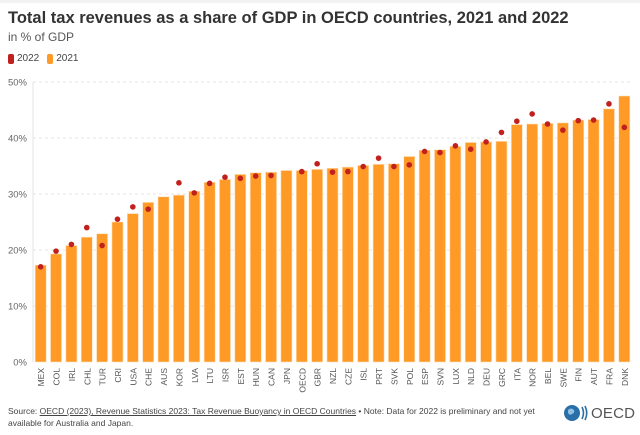 This screenshot has width=640, height=435. Describe the element at coordinates (578, 120) in the screenshot. I see `dot-2022-FIN` at that location.